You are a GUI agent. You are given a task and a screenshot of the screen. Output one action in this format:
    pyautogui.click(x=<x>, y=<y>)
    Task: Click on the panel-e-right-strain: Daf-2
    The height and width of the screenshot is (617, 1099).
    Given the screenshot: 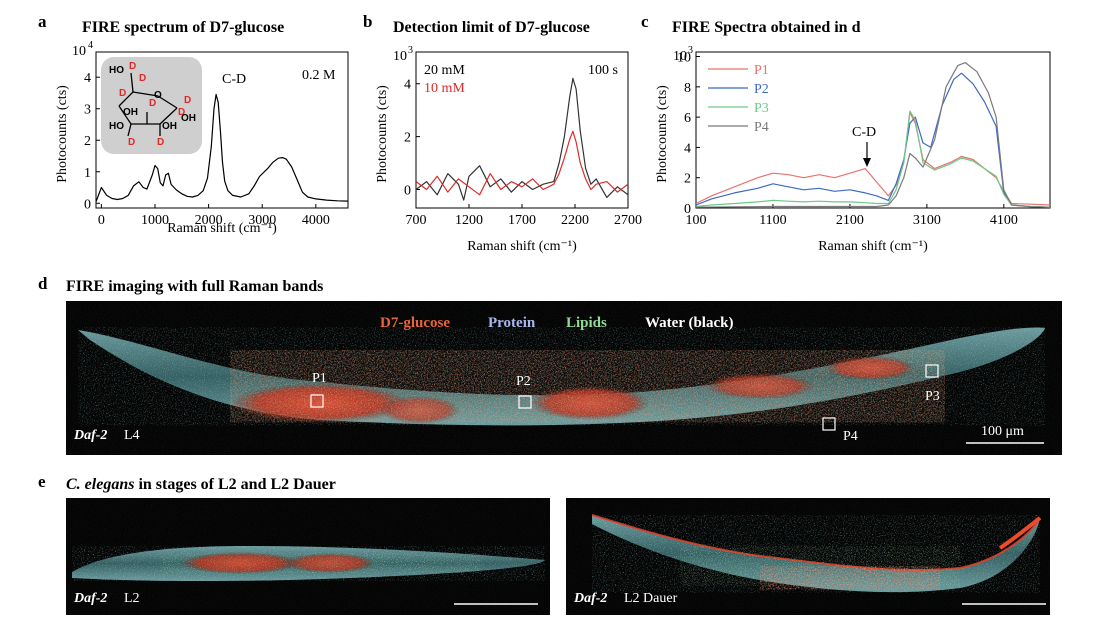 What is the action you would take?
    pyautogui.click(x=590, y=598)
    